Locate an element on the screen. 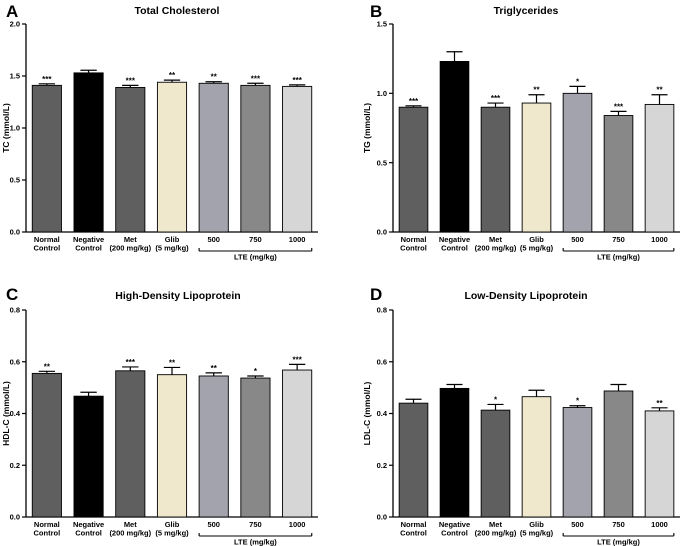  significance-c-lte-750: * is located at coordinates (256, 371).